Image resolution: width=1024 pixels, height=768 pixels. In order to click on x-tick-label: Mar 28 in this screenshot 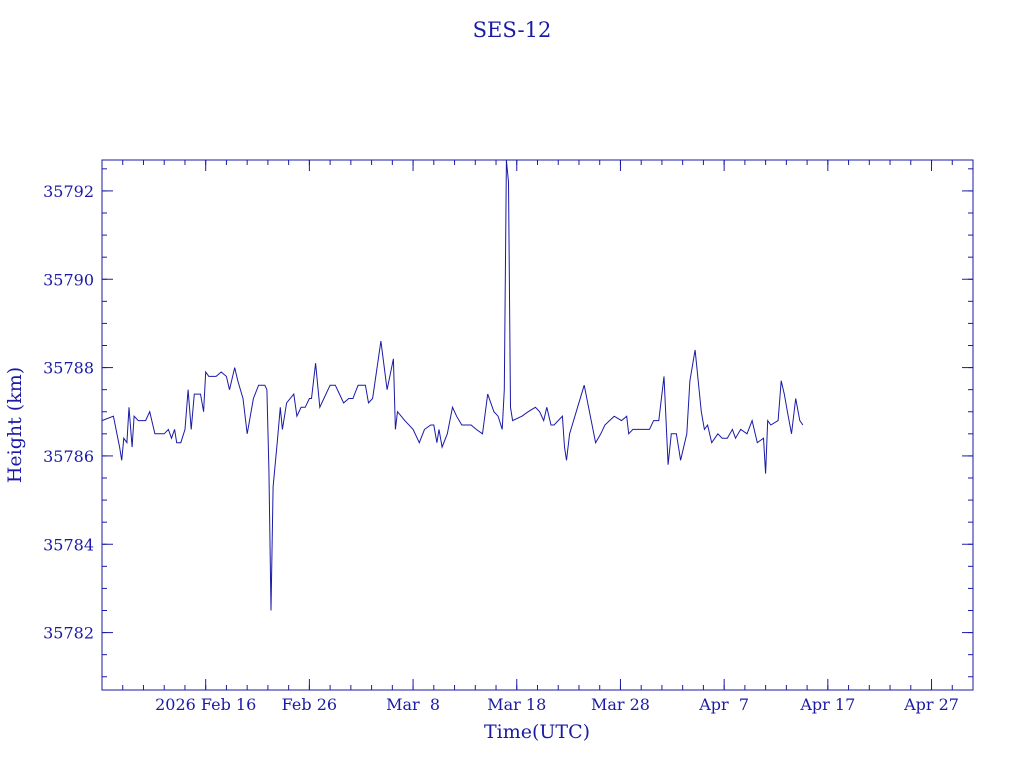, I will do `click(620, 704)`.